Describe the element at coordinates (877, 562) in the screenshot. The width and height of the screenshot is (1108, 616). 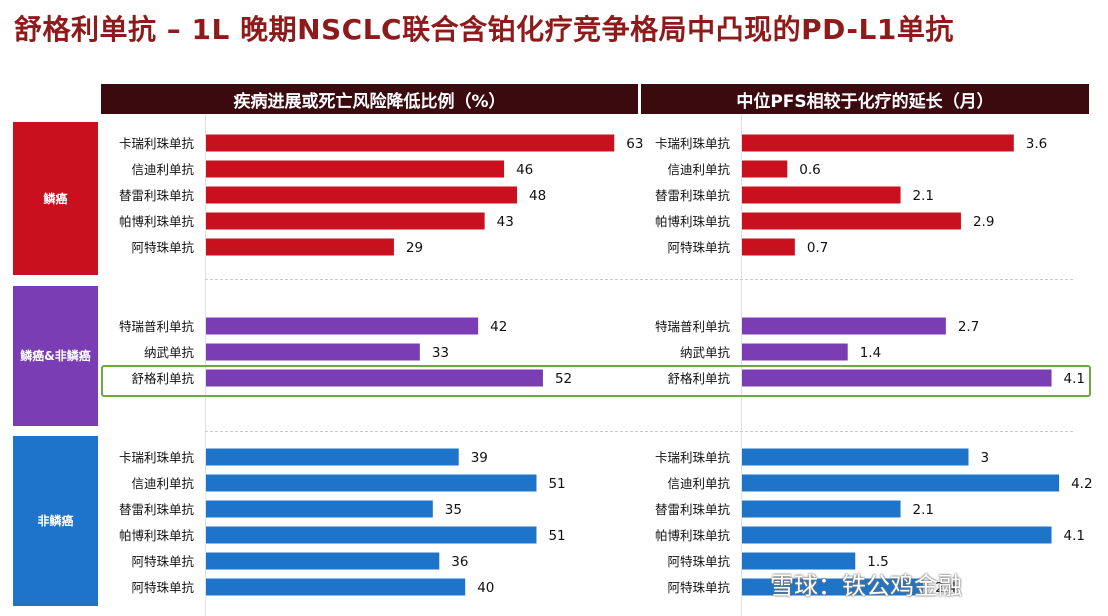
I see `value-label: 1.5` at that location.